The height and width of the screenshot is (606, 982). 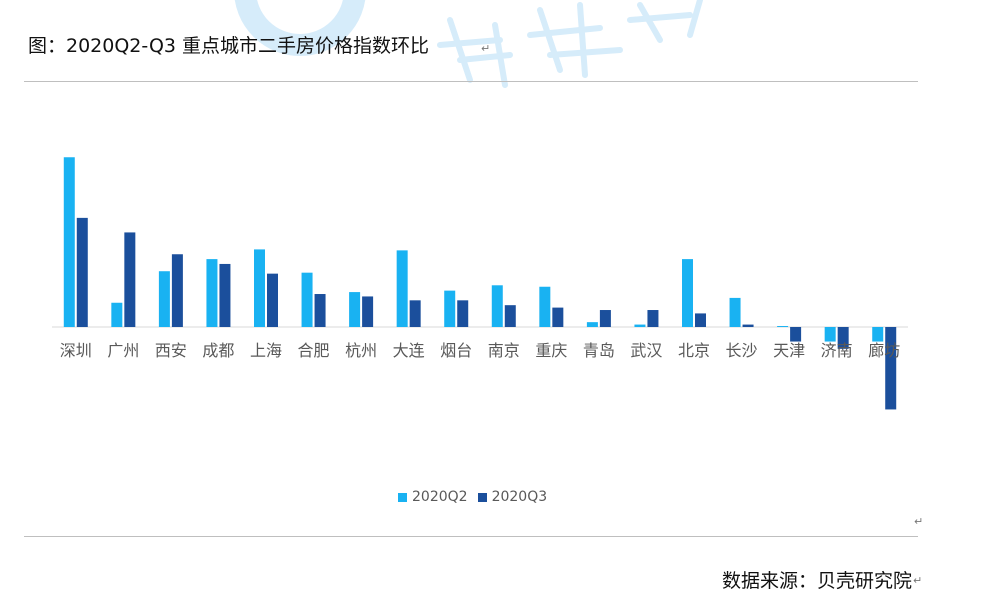 I want to click on x-tick-label: 长沙, so click(x=742, y=350).